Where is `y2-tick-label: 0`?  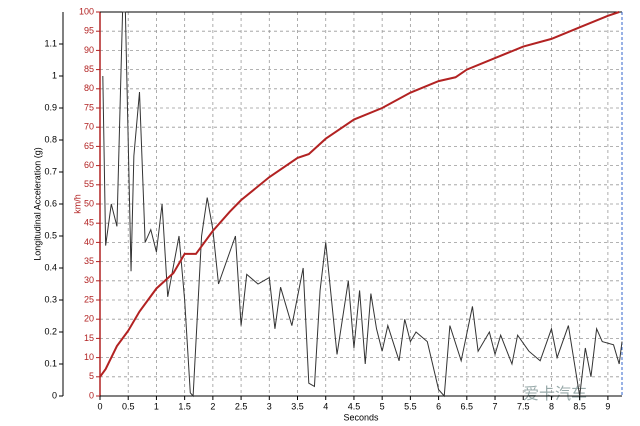
y2-tick-label: 0 is located at coordinates (91, 395).